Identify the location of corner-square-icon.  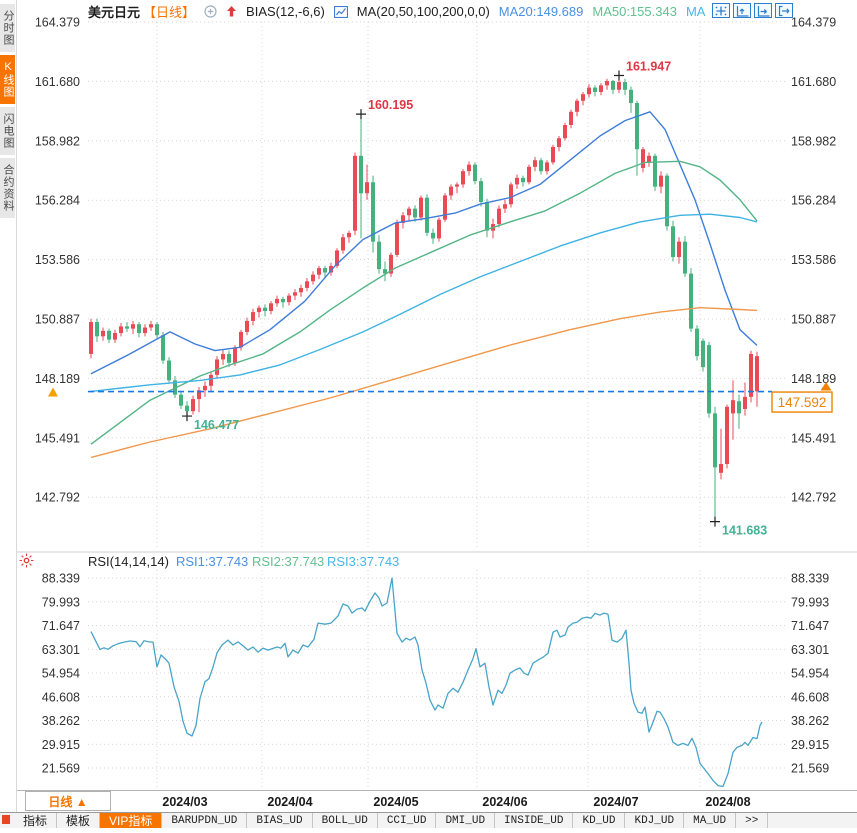
(6, 819).